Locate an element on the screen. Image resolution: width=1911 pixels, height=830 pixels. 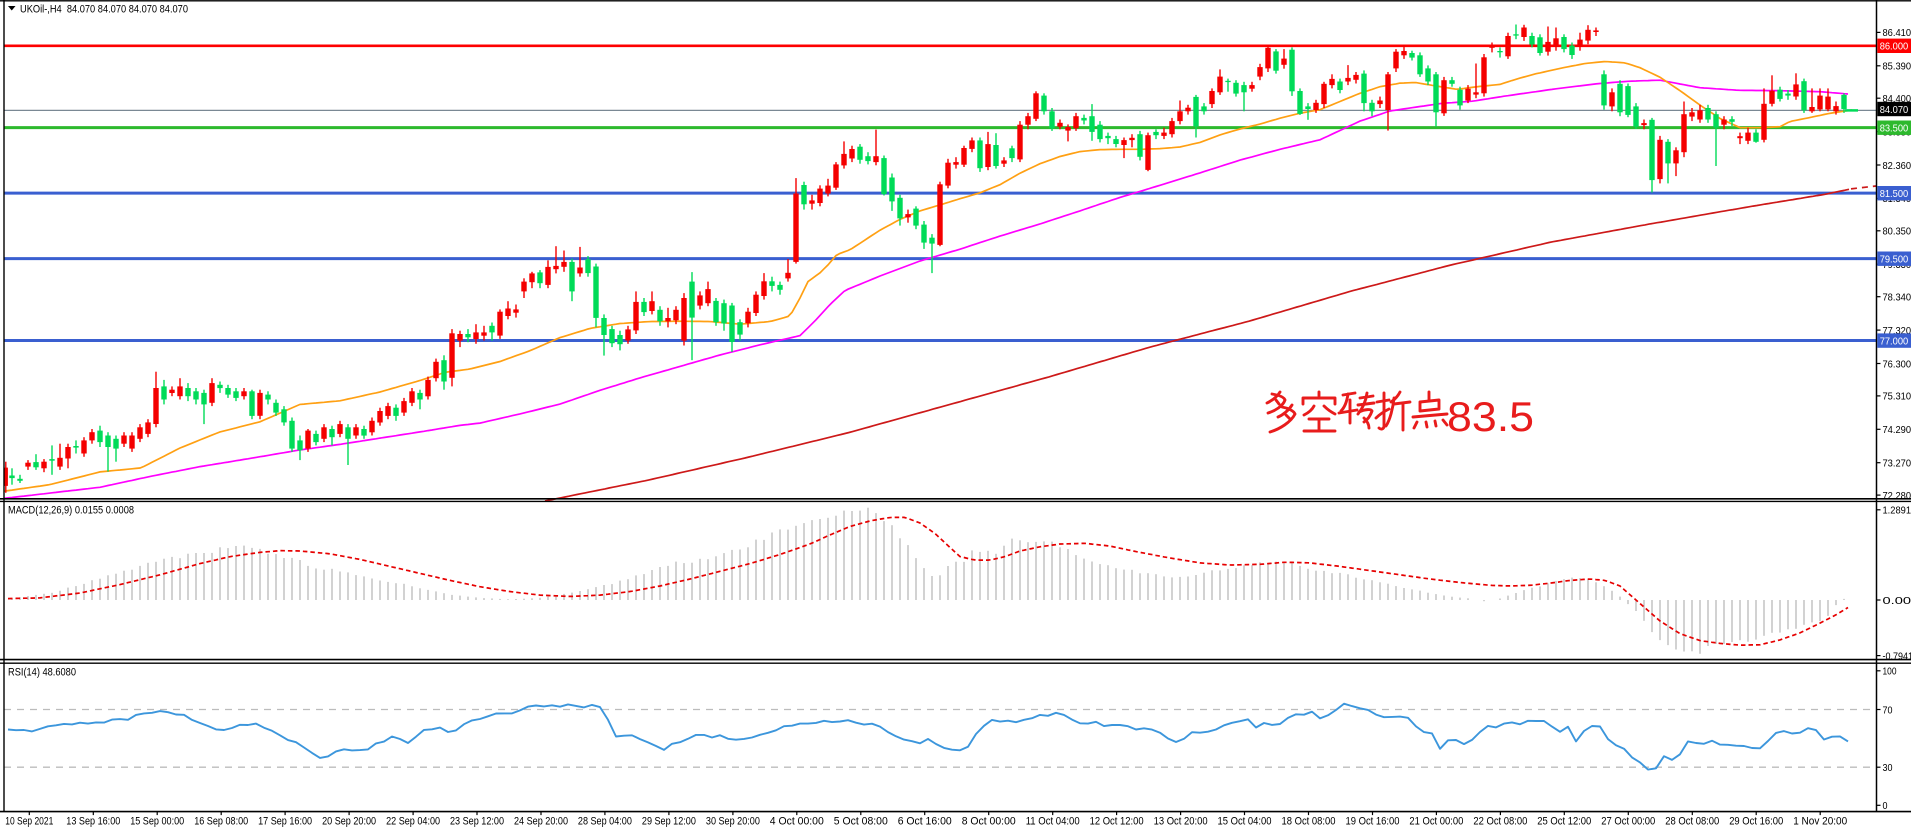
svg-text: 86.410 is located at coordinates (1897, 33).